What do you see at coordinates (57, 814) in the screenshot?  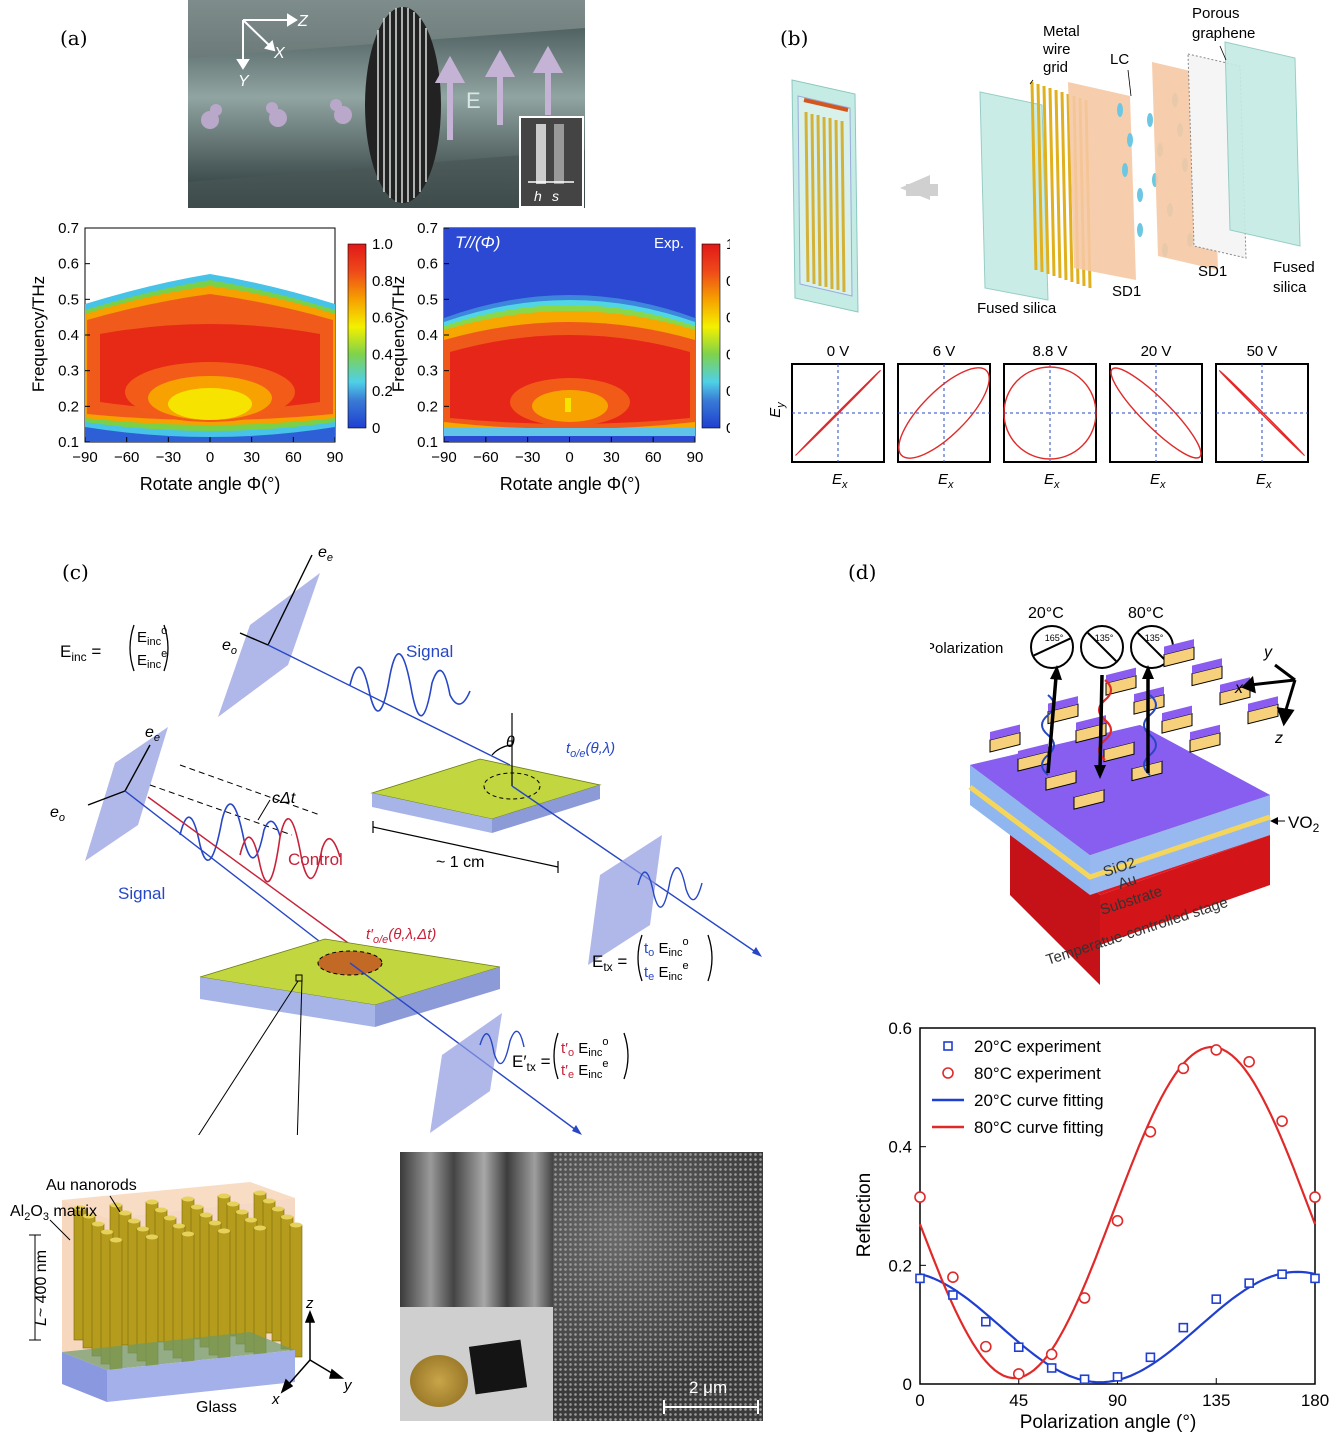 I see `svg-text: eo` at bounding box center [57, 814].